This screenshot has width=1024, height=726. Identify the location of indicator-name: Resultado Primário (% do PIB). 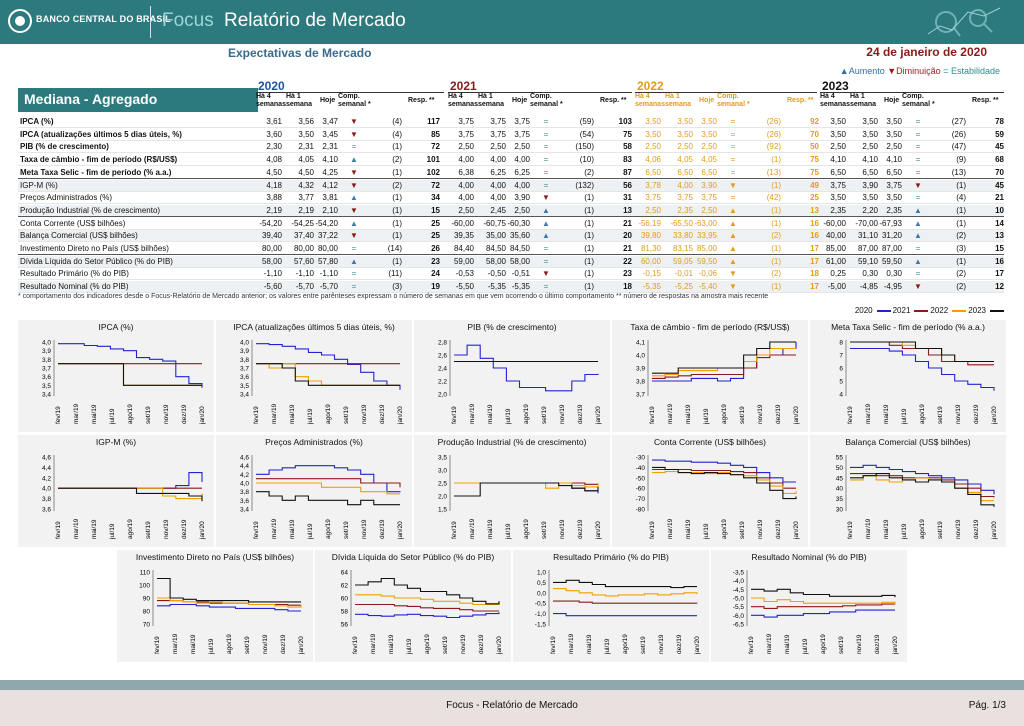
(74, 274).